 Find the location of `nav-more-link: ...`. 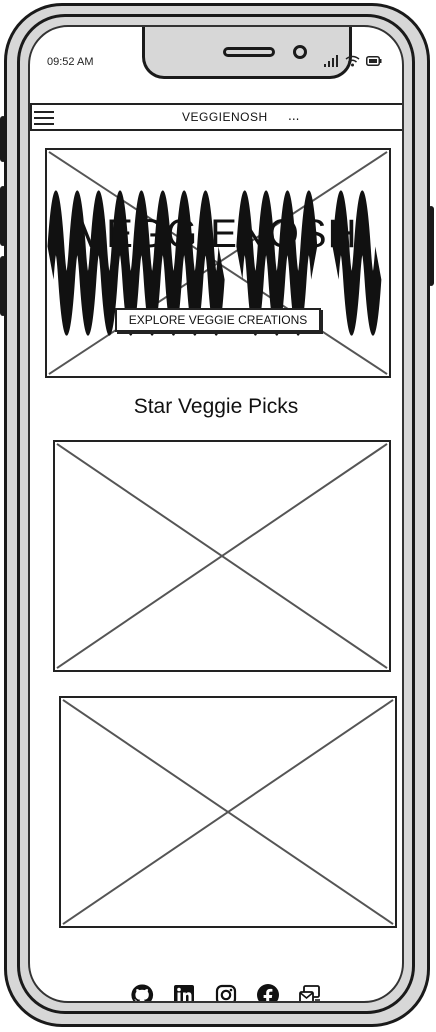

nav-more-link: ... is located at coordinates (294, 116).